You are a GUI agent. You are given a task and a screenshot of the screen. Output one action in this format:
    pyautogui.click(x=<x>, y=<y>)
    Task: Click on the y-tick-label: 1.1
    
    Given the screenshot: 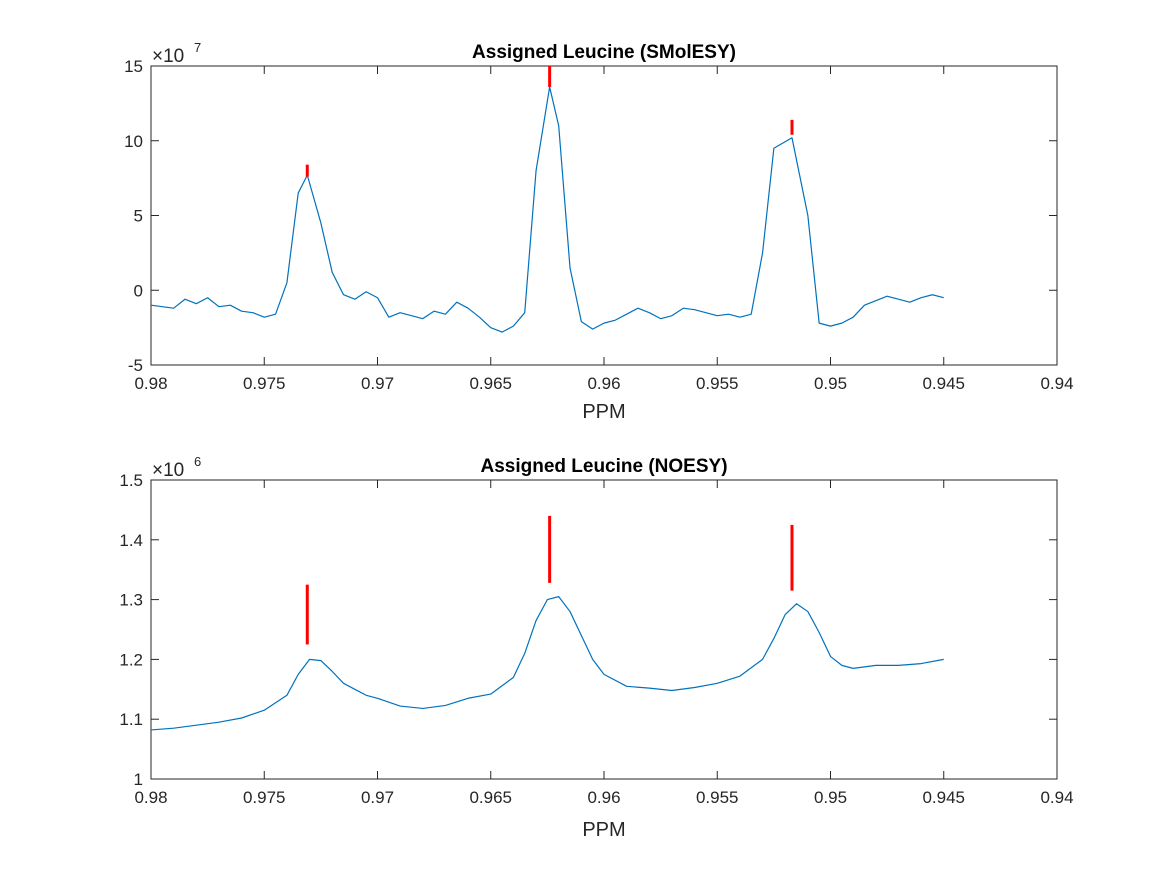 What is the action you would take?
    pyautogui.click(x=131, y=719)
    